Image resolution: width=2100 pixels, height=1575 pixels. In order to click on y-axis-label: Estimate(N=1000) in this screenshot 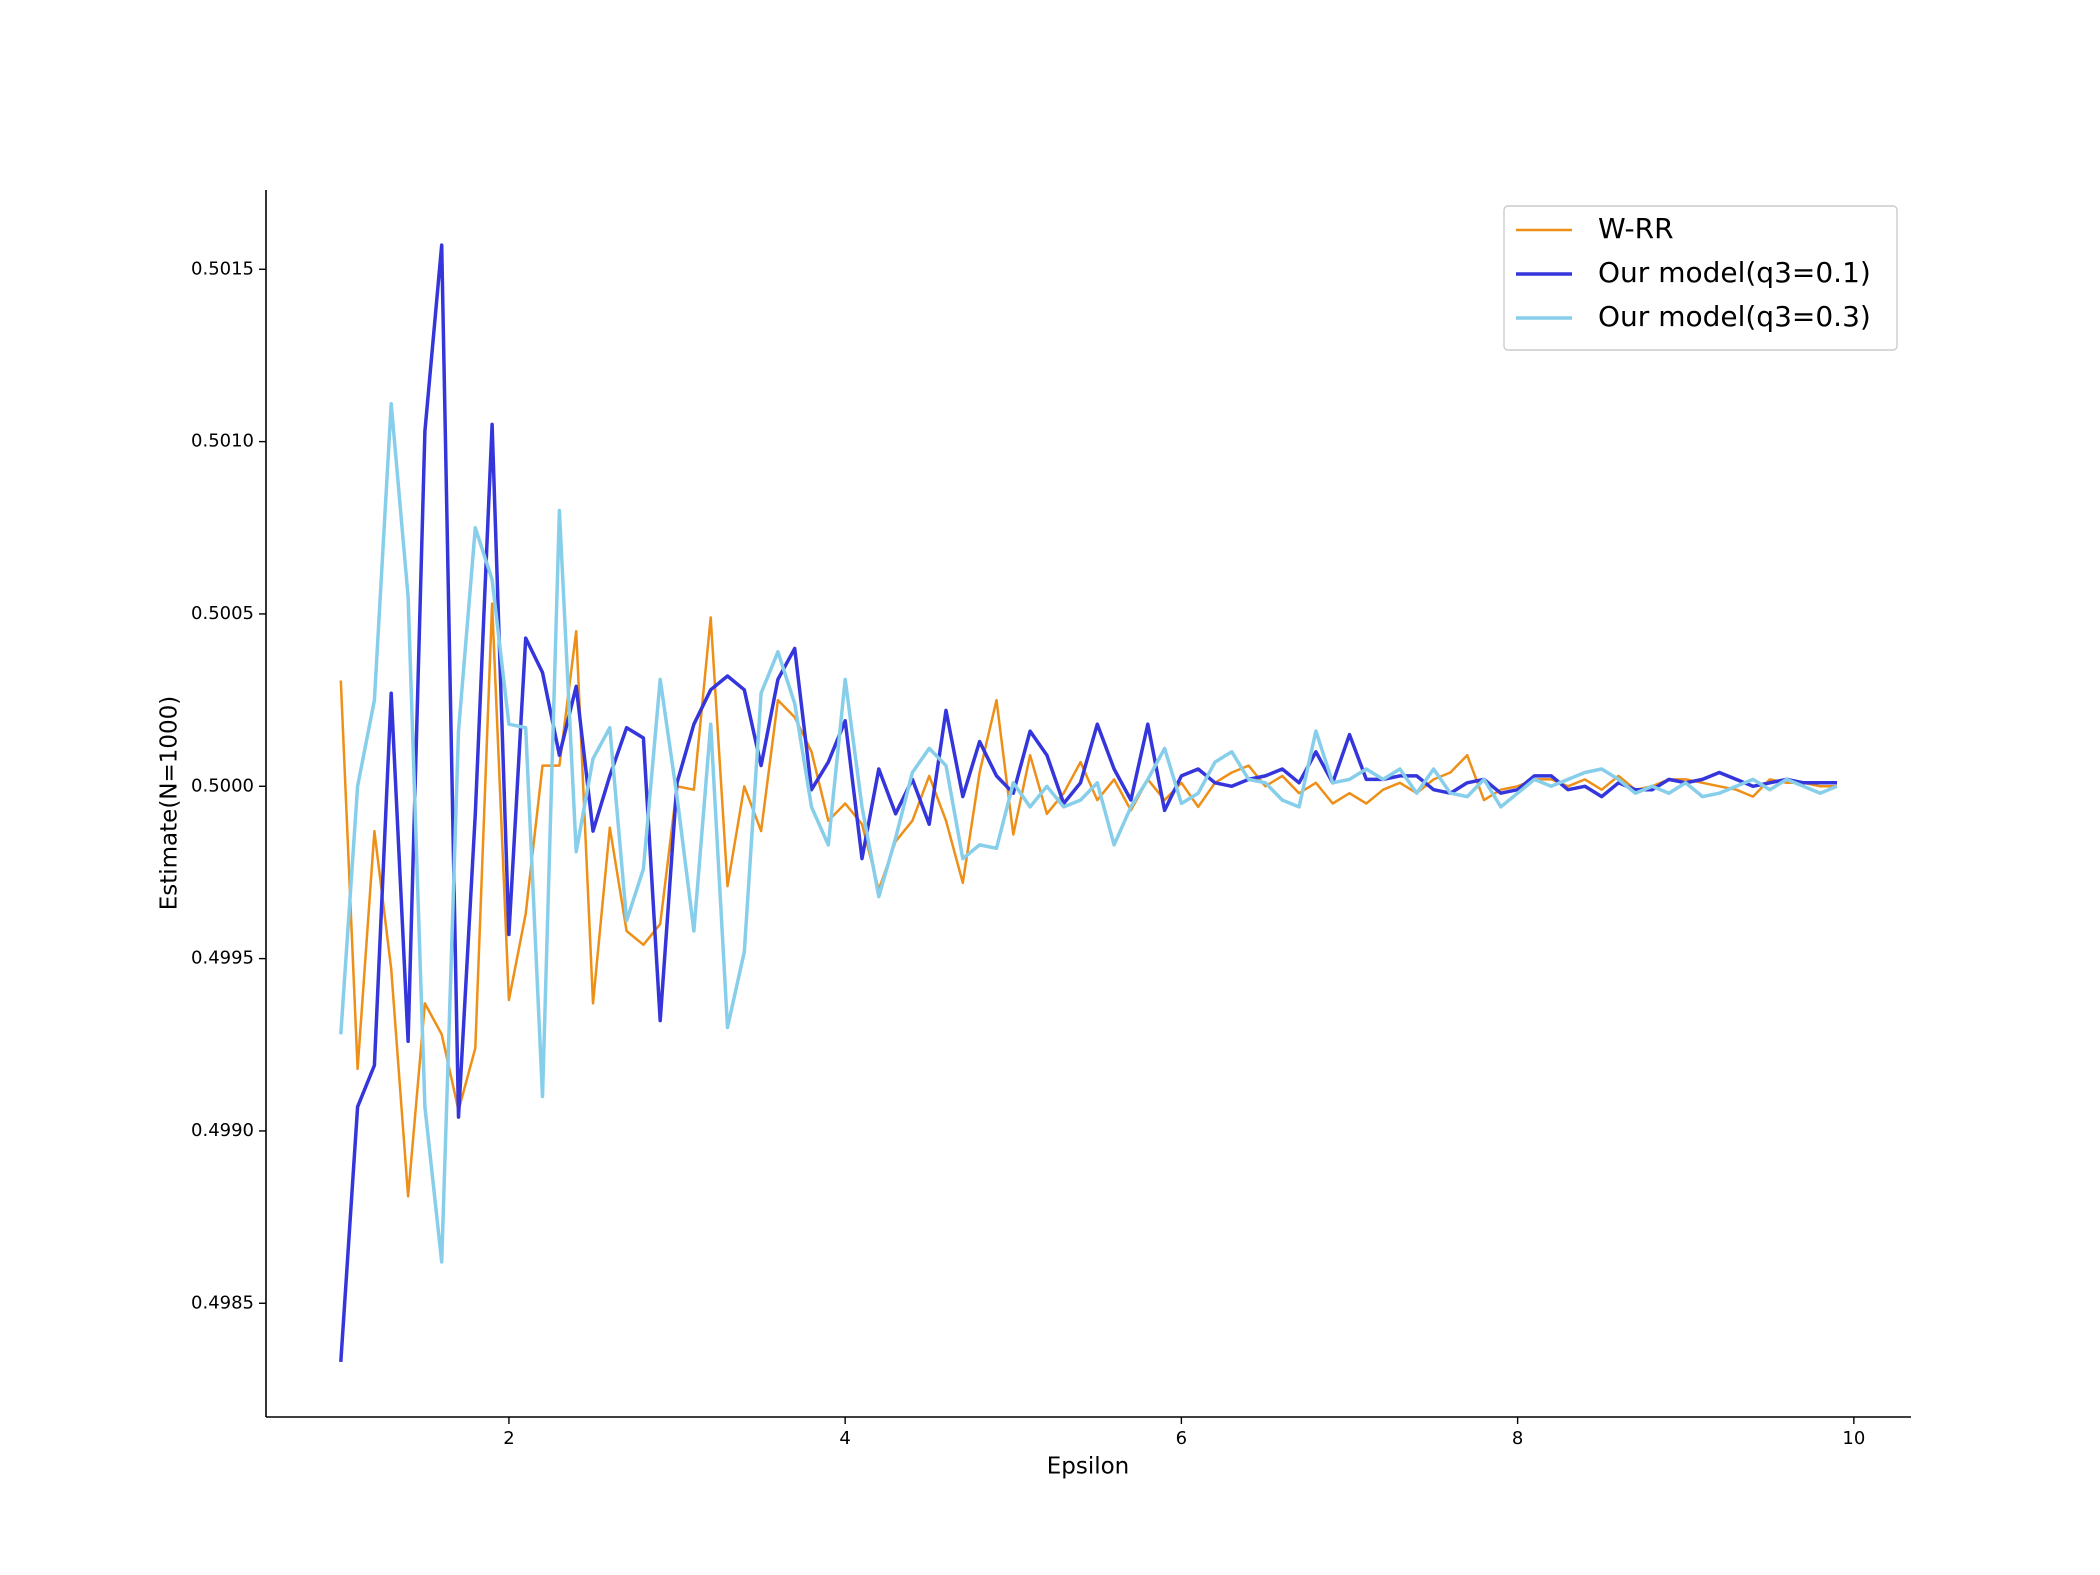, I will do `click(170, 803)`.